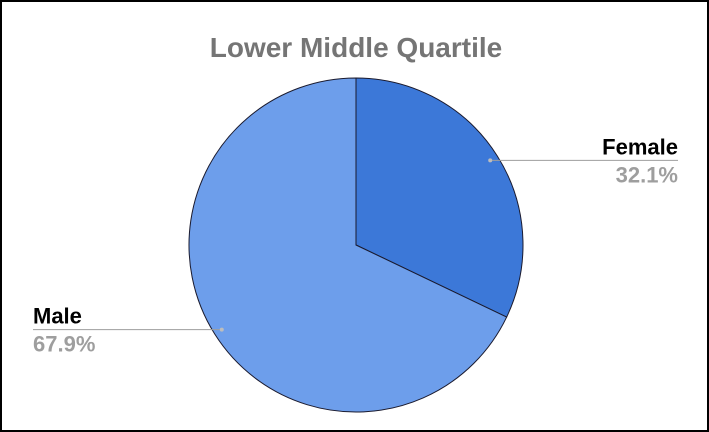 This screenshot has width=709, height=432. I want to click on slice-value: 67.9%, so click(64, 344).